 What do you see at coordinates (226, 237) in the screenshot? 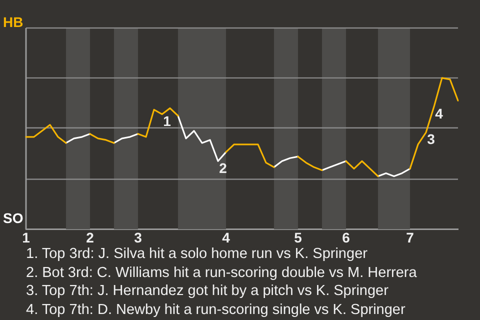
I see `x-tick-label: 4` at bounding box center [226, 237].